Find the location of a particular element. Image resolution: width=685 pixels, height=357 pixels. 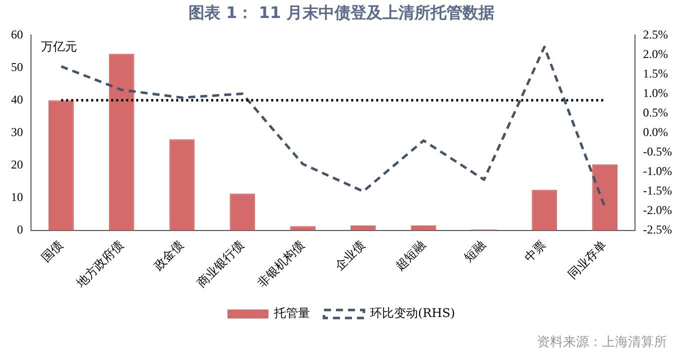

y2-tick-label: 0.0% is located at coordinates (655, 131).